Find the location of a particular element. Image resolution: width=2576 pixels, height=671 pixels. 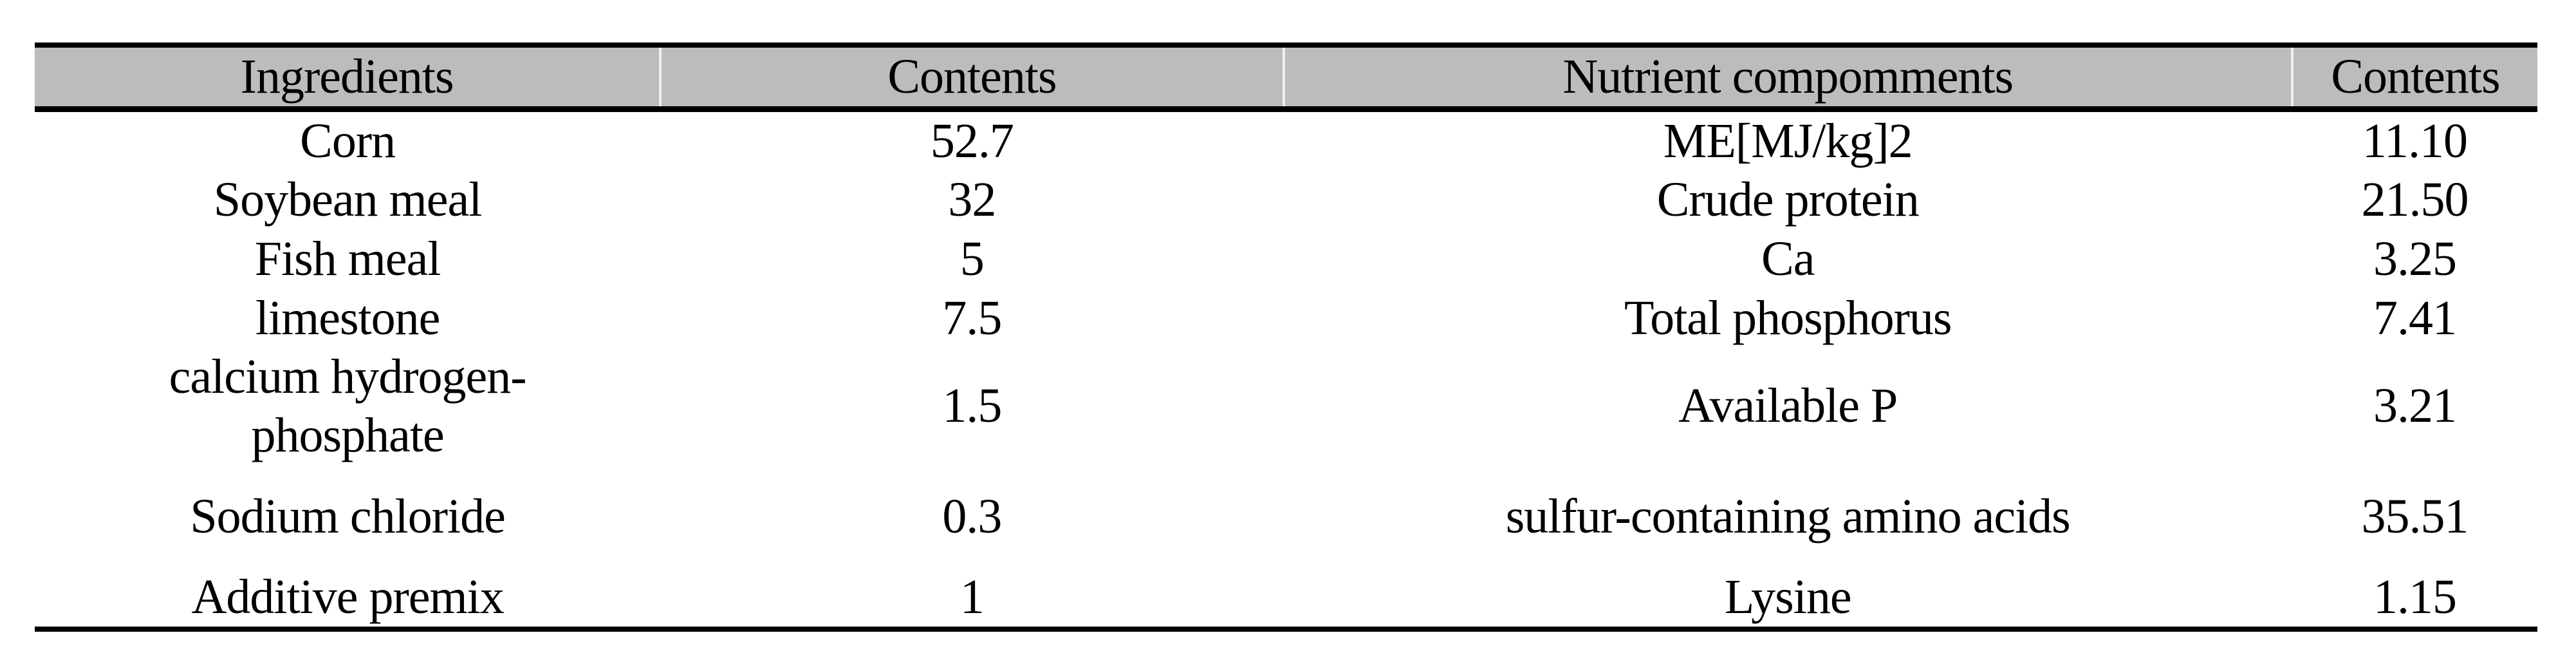

table-row: Soybean meal 32 Crude protein 21.50 is located at coordinates (1286, 200).